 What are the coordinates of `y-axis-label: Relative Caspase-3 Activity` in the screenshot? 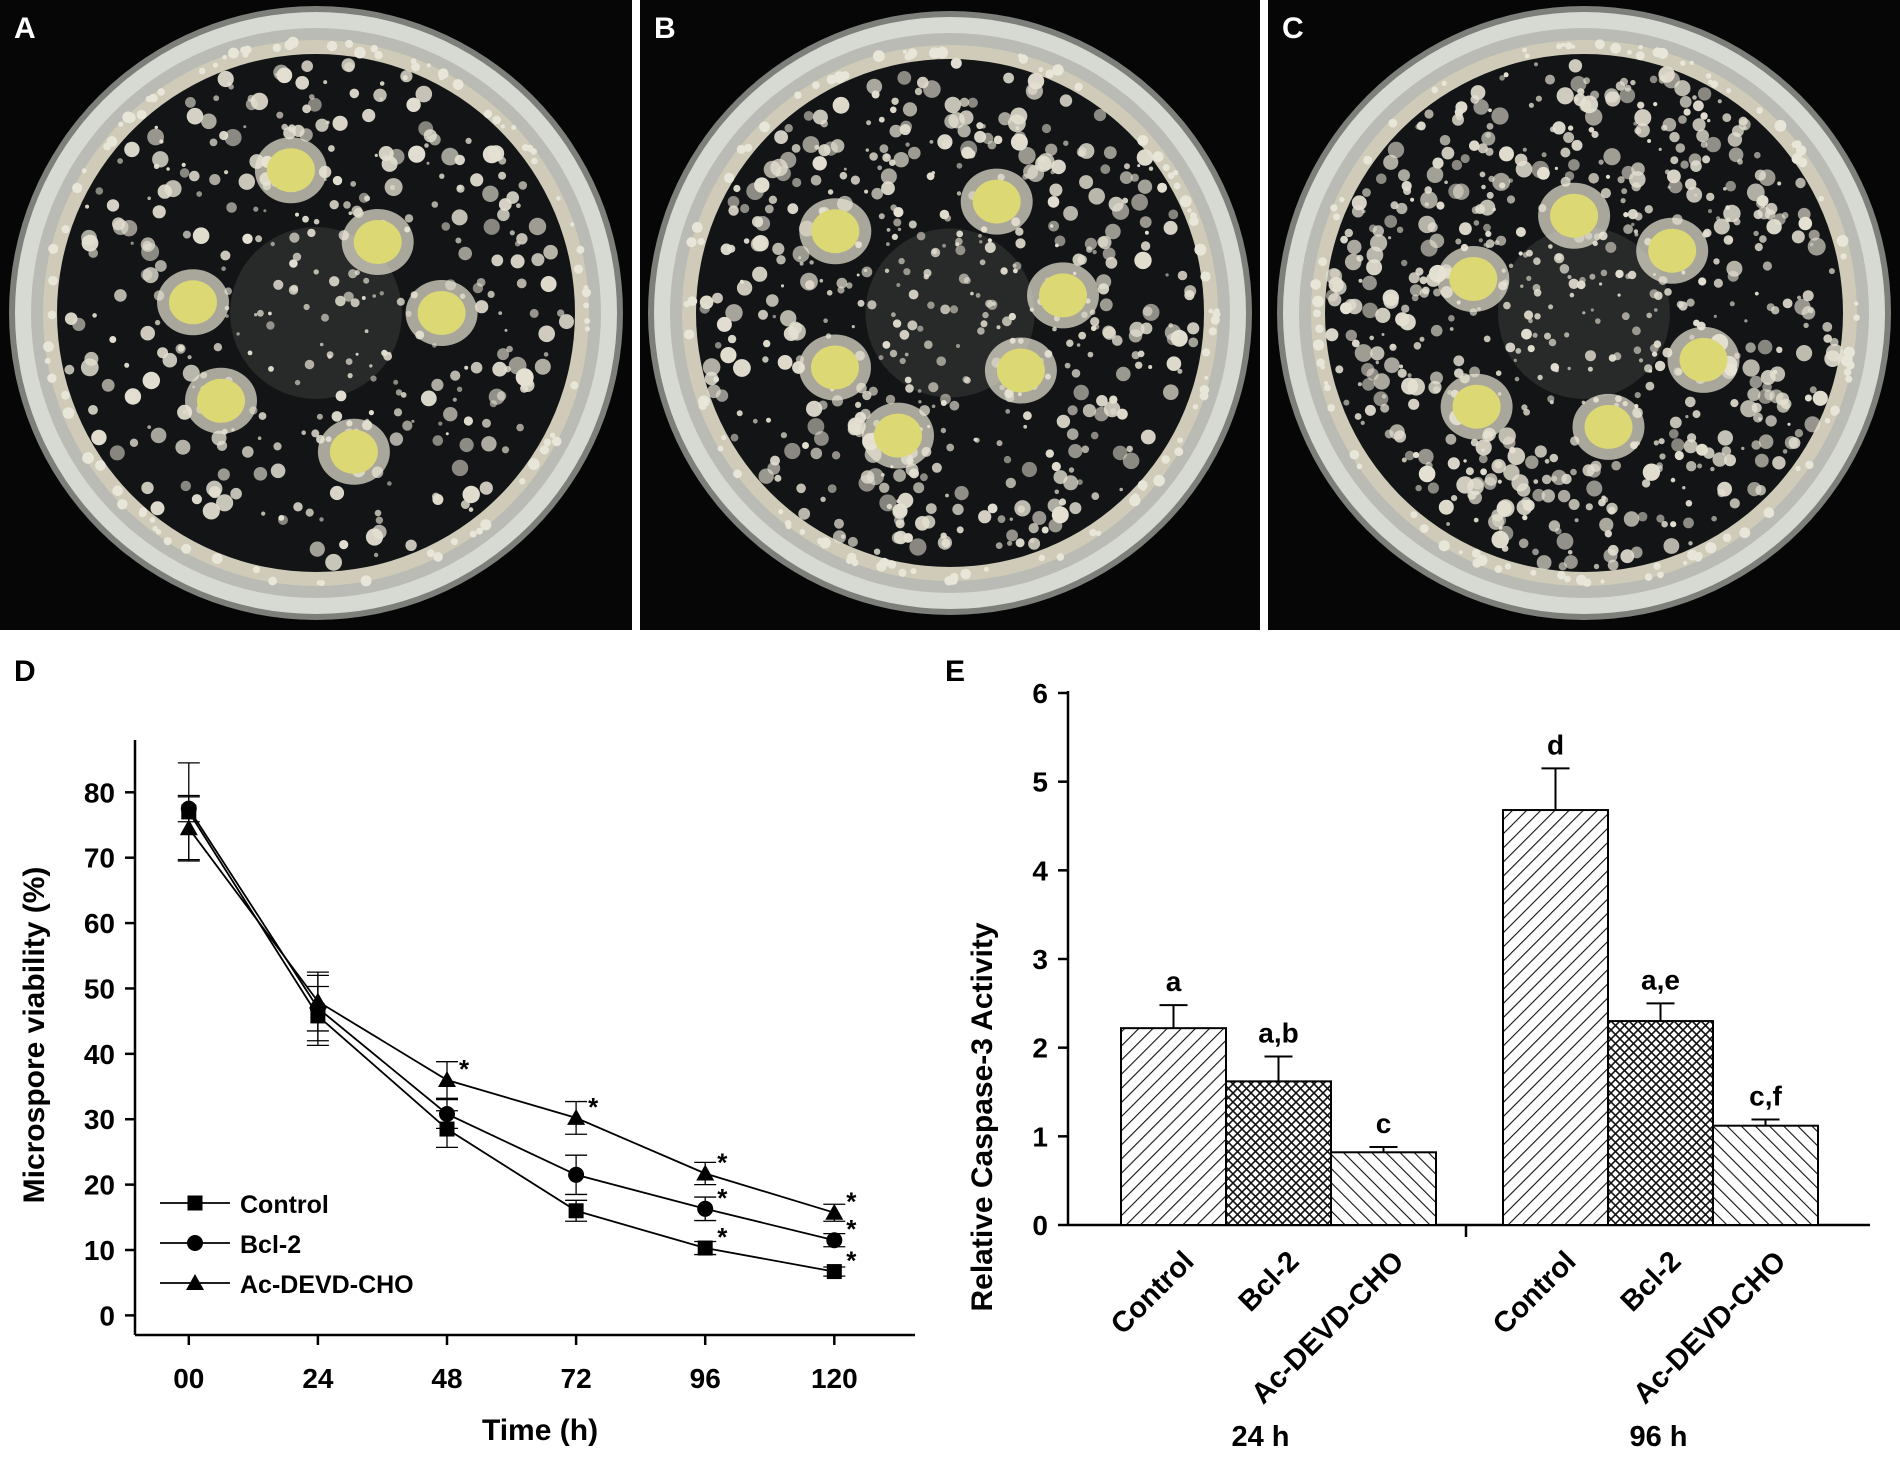 It's located at (982, 1116).